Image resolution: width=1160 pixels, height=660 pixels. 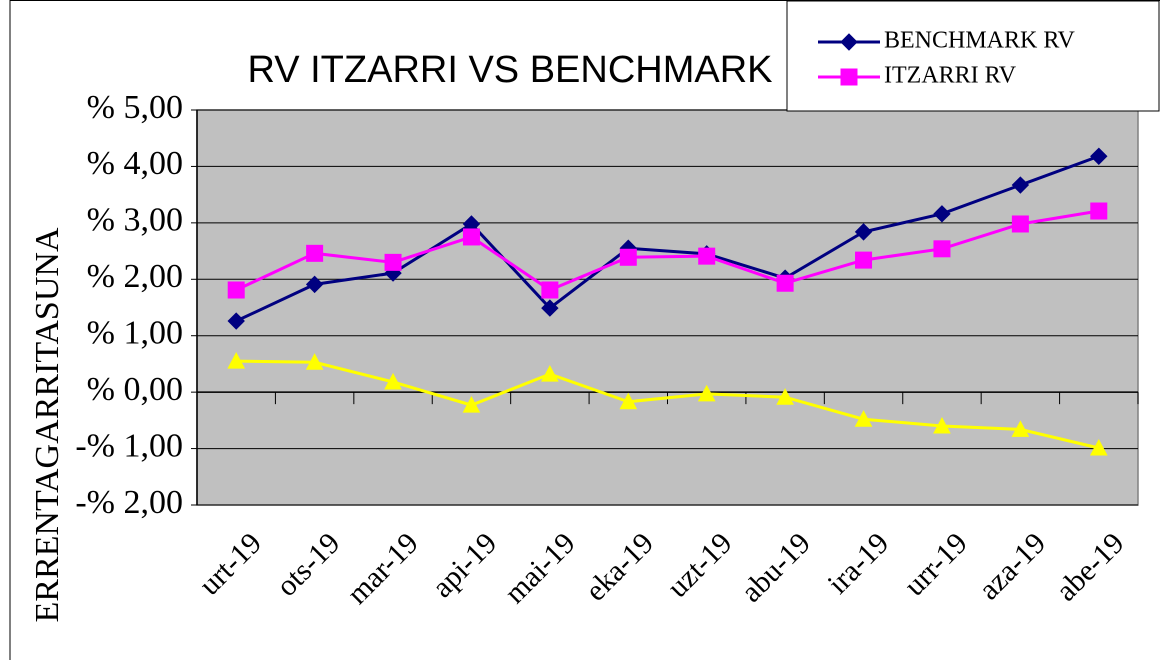 What do you see at coordinates (129, 502) in the screenshot?
I see `y-tick-label: -% 2,00` at bounding box center [129, 502].